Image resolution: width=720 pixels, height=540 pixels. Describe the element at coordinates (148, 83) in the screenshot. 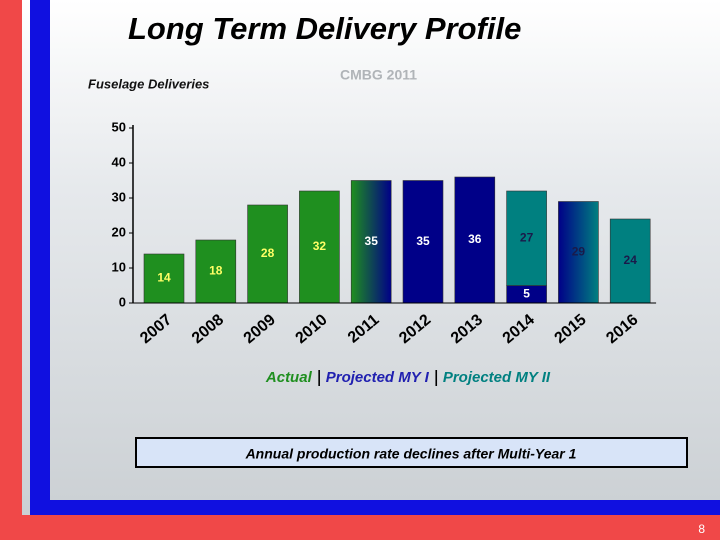

I see `chart-subtitle: Fuselage Deliveries` at that location.